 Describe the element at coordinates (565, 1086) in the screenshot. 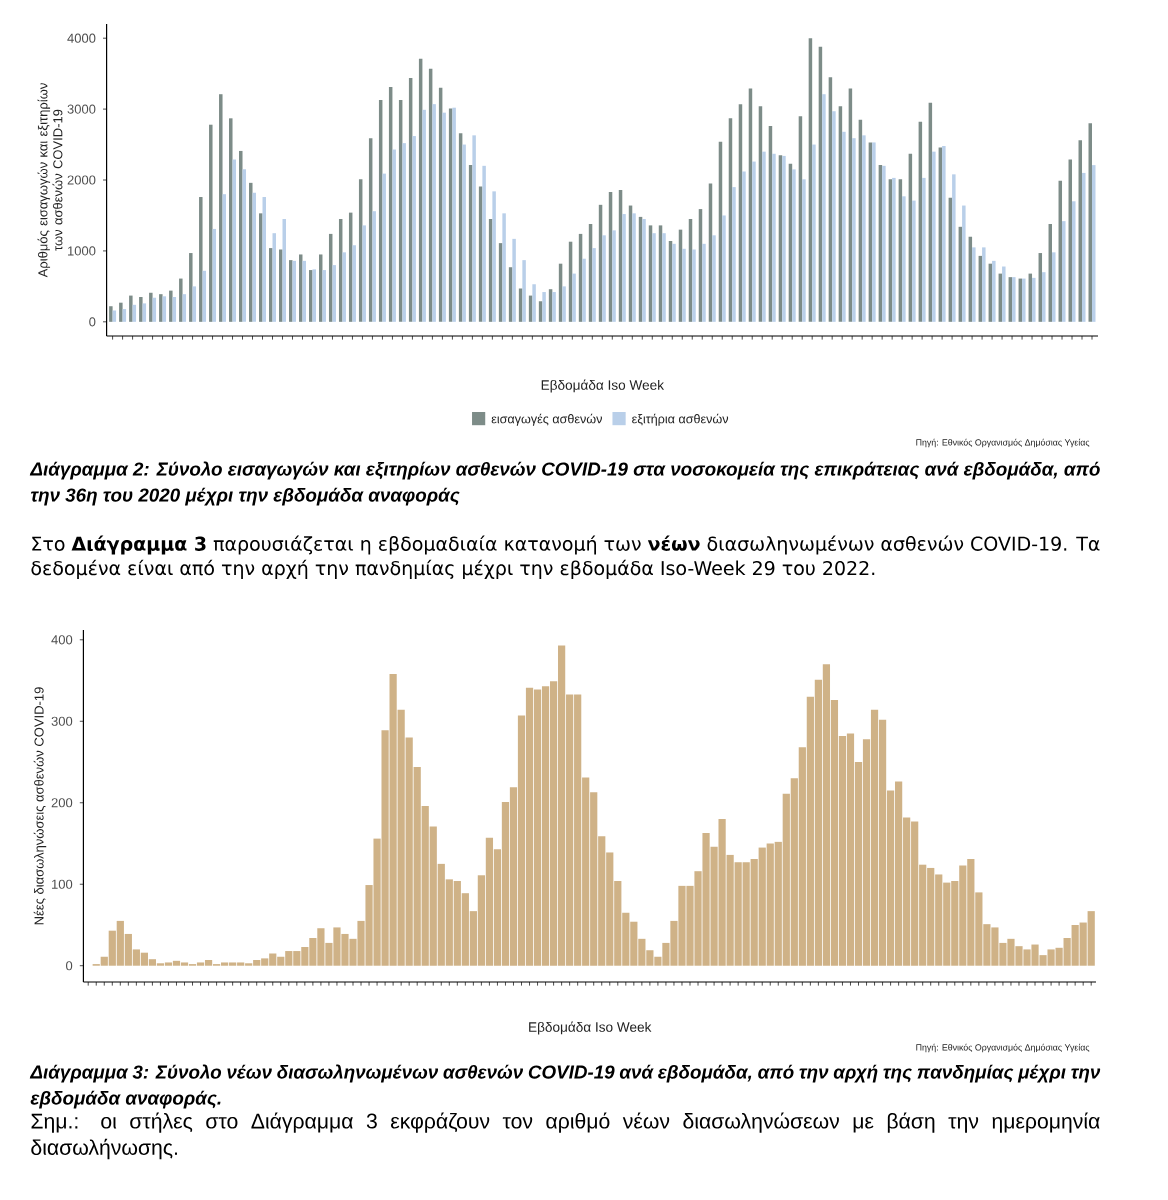

I see `text: Διάγραμμα 3: Σύνολο νέων διασωληνωμένων ασθενών COVID-19 ανά εβδομάδα, από την αρχή της πανδημίας μέχρι την εβδομάδα αναφοράς.` at that location.